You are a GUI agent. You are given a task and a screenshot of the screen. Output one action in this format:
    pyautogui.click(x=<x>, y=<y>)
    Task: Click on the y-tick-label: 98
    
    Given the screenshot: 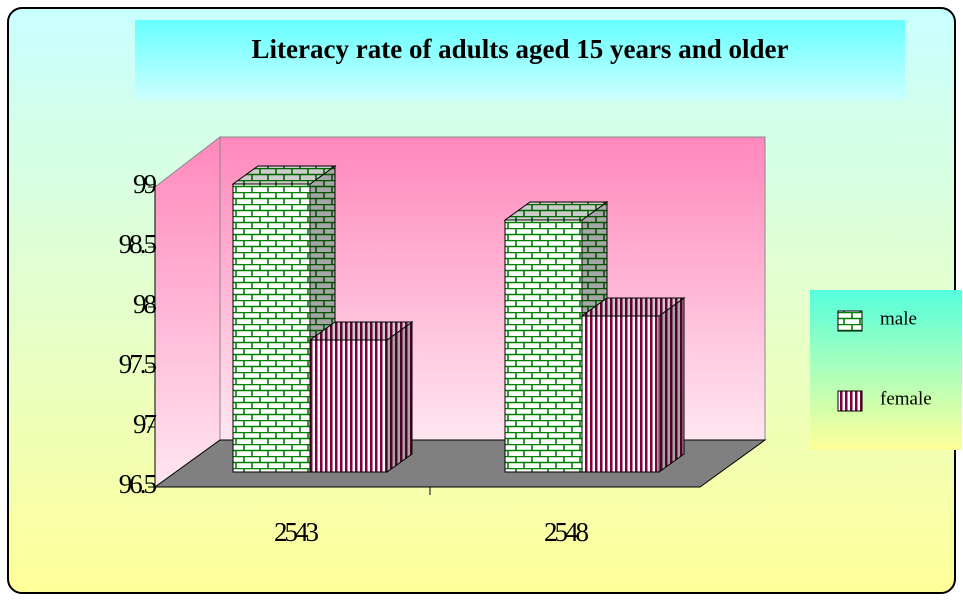 What is the action you would take?
    pyautogui.click(x=145, y=304)
    